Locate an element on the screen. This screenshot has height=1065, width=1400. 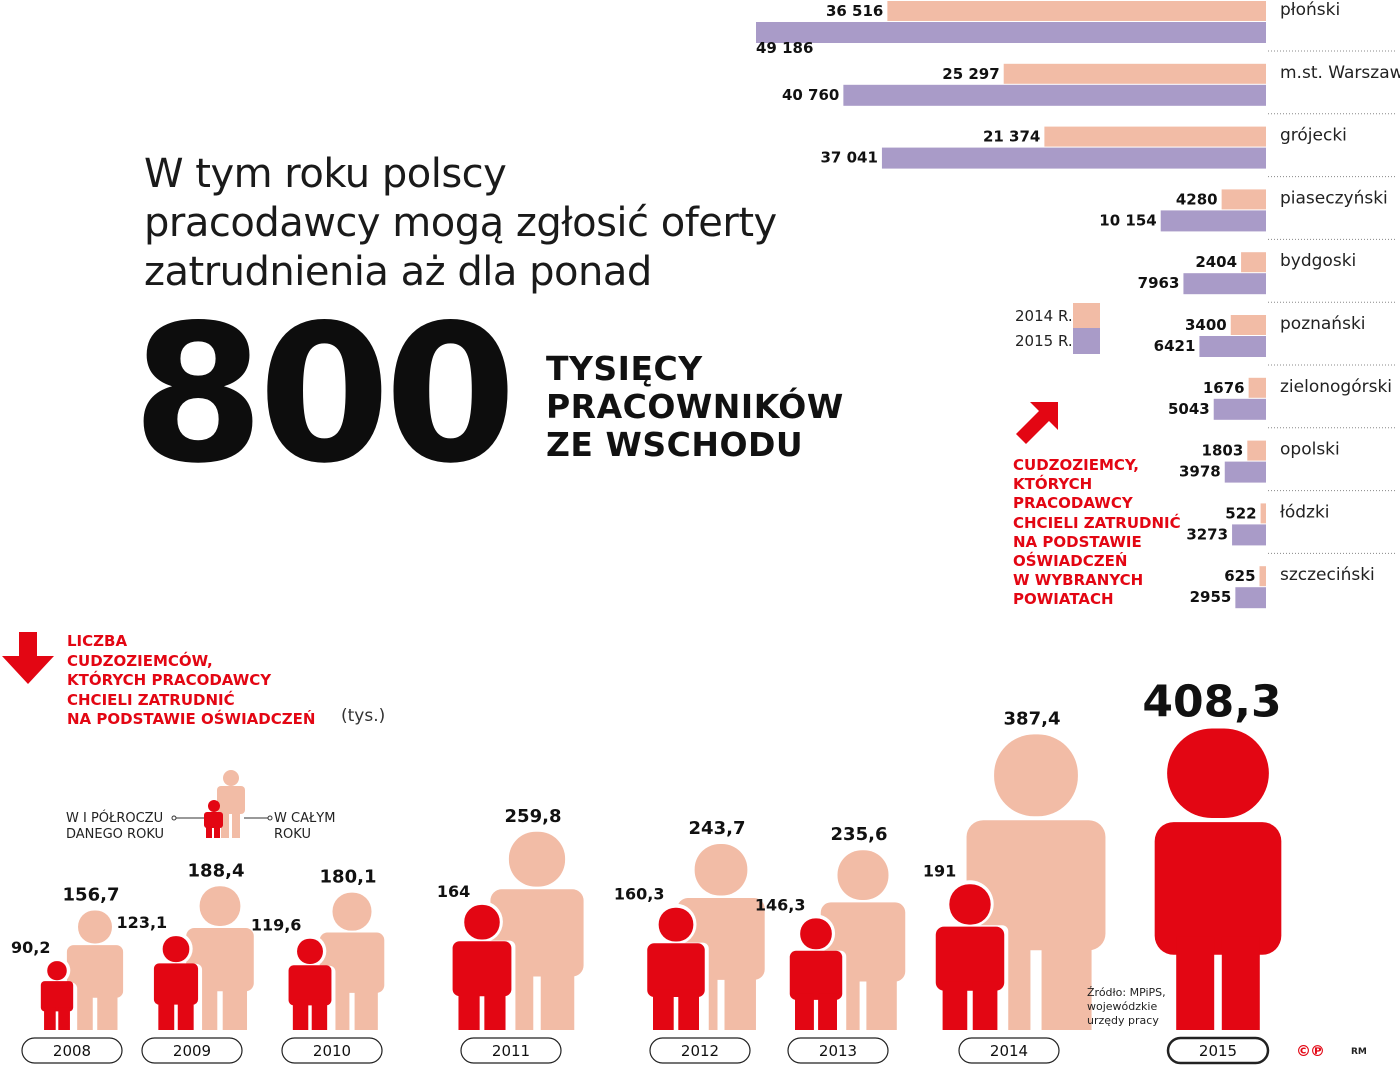
legend-full-year-line: W CAŁYM is located at coordinates (305, 818).